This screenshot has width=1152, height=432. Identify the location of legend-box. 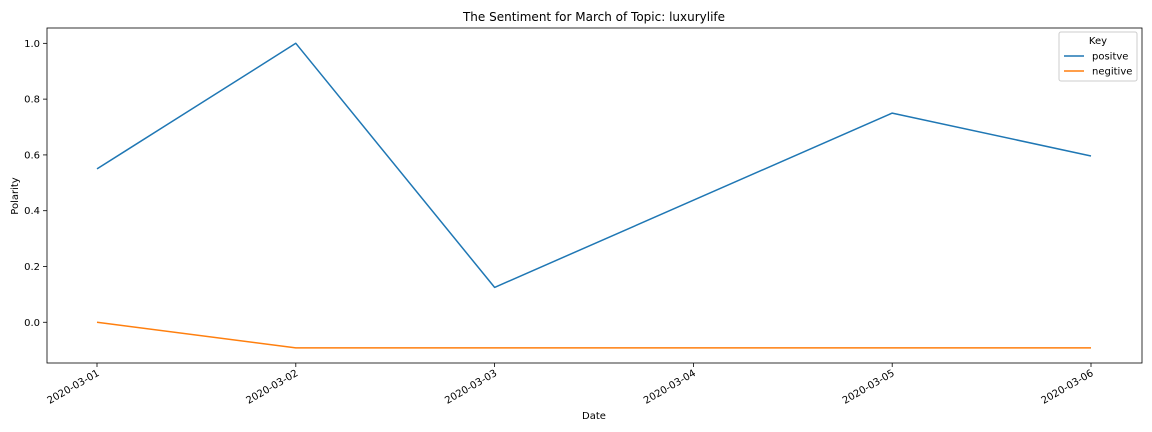
(1098, 56).